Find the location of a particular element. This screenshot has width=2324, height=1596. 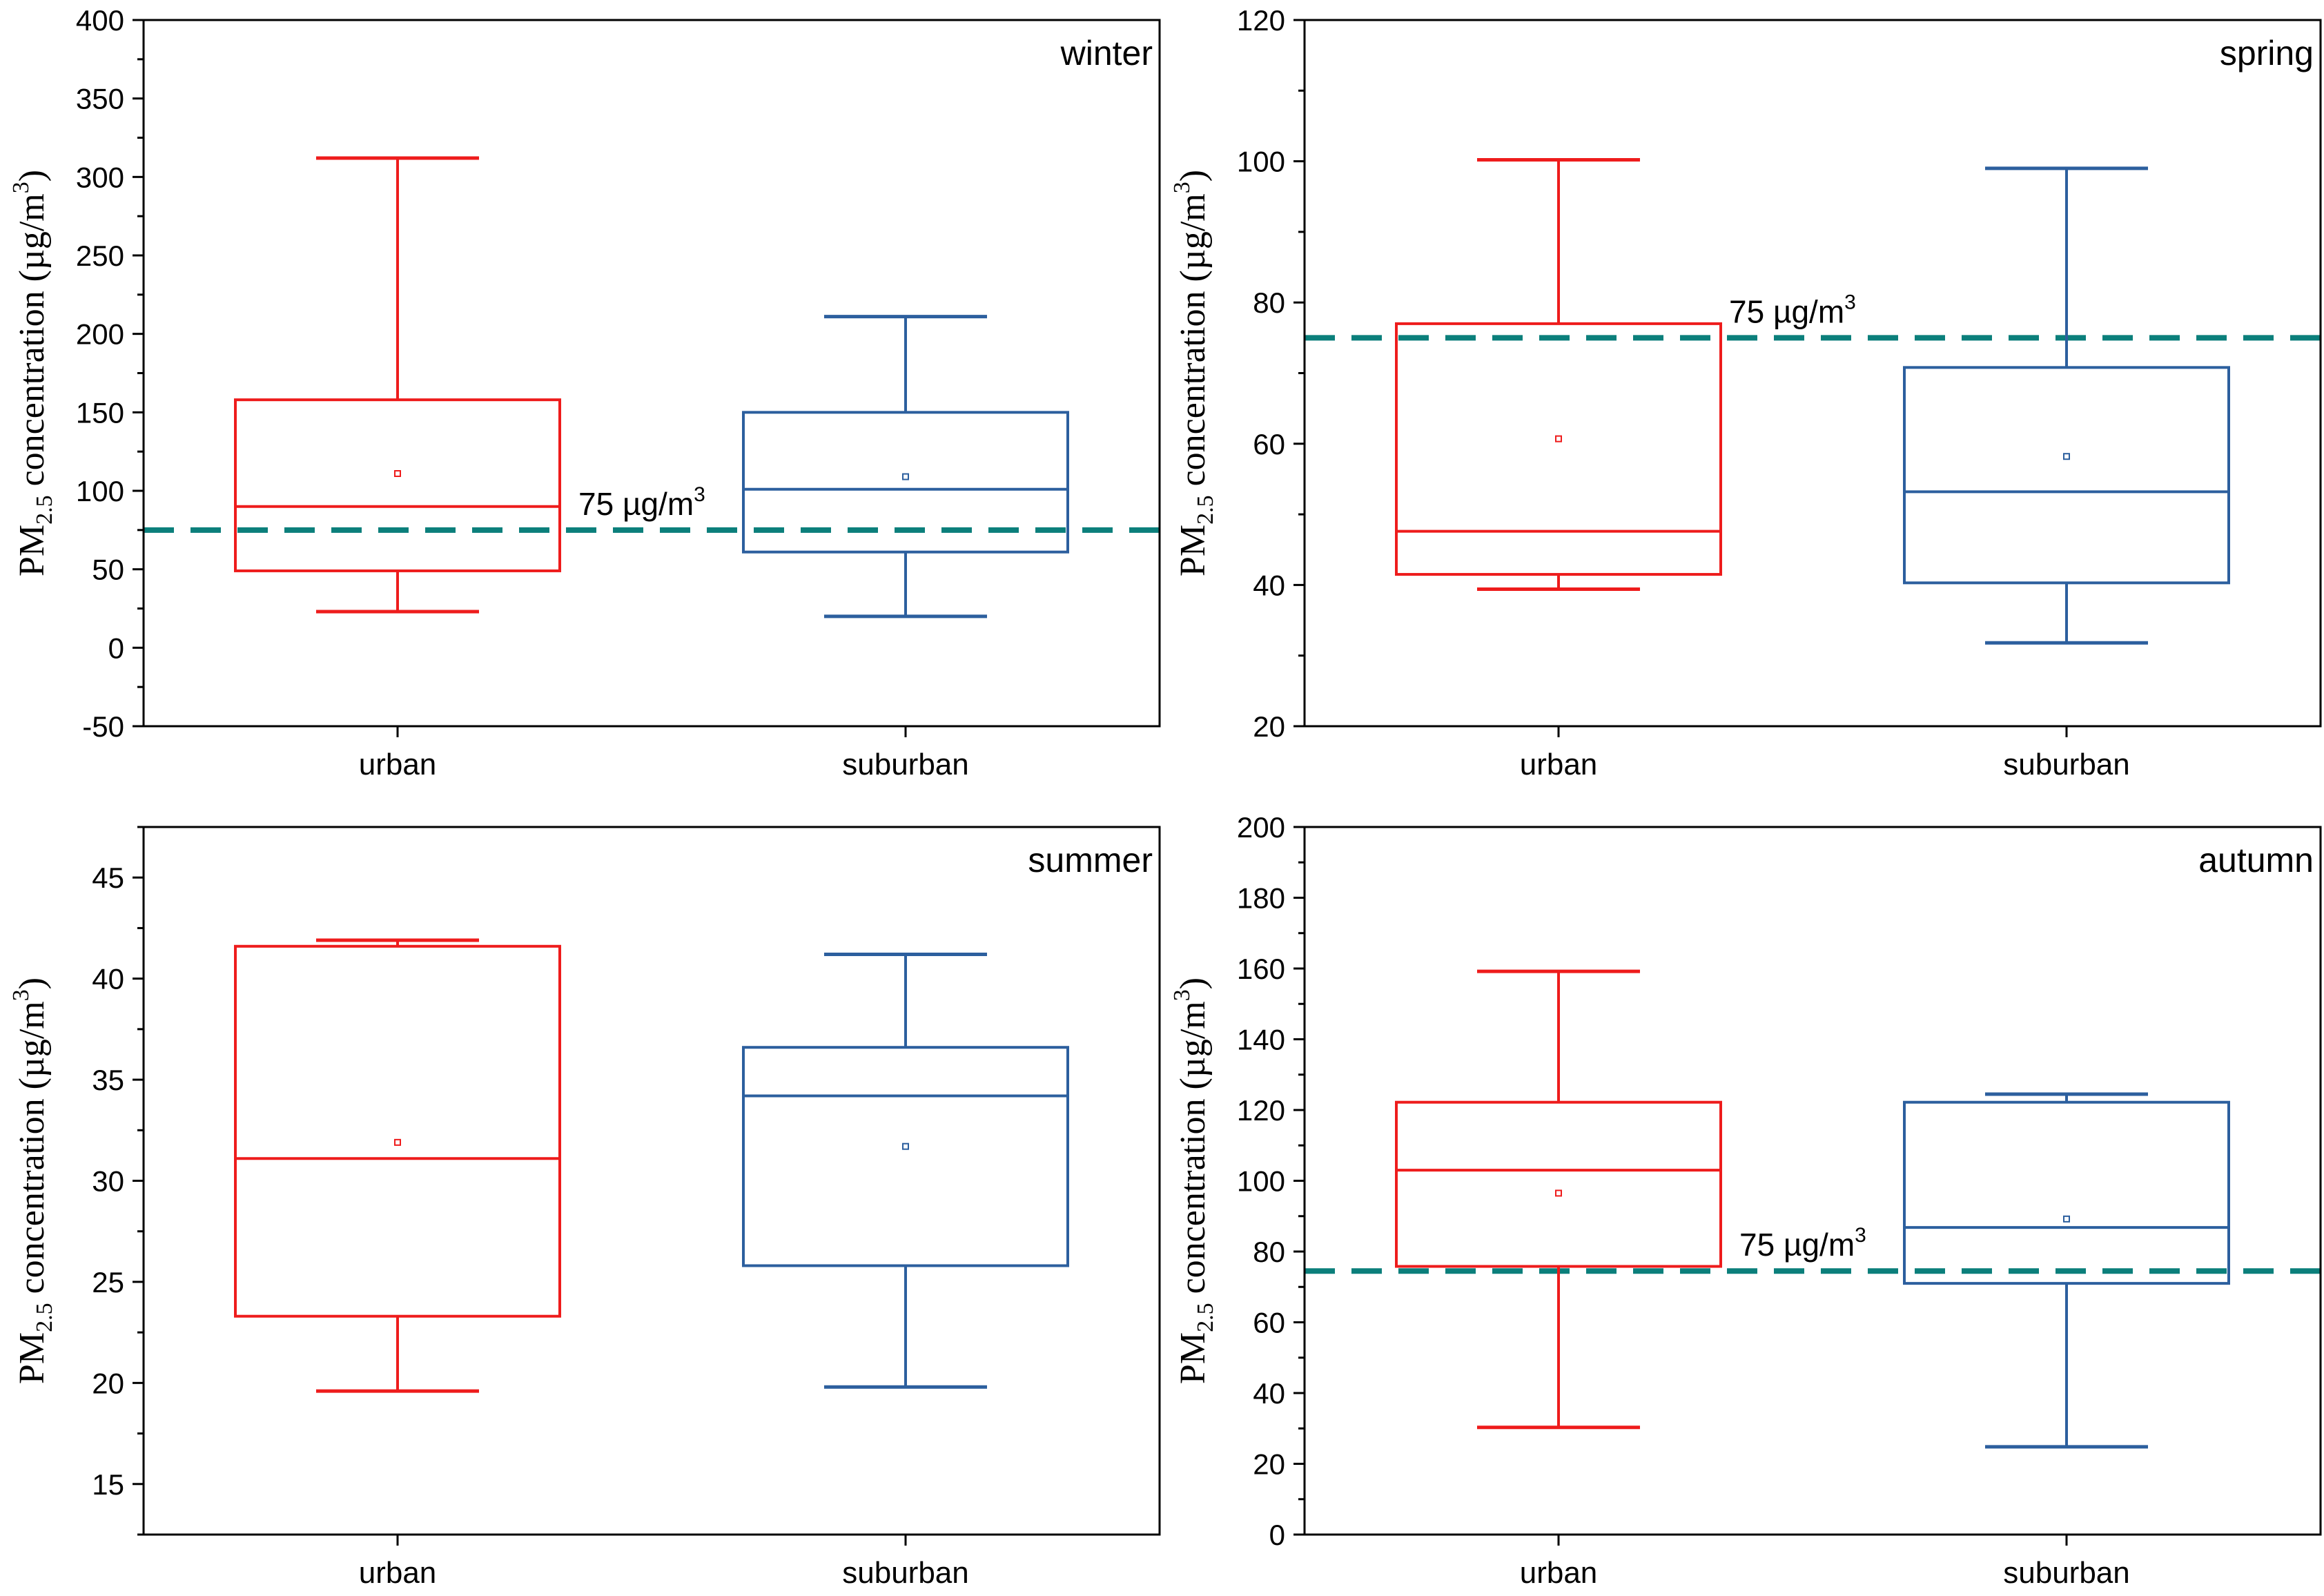

season-label: autumn is located at coordinates (2256, 860).